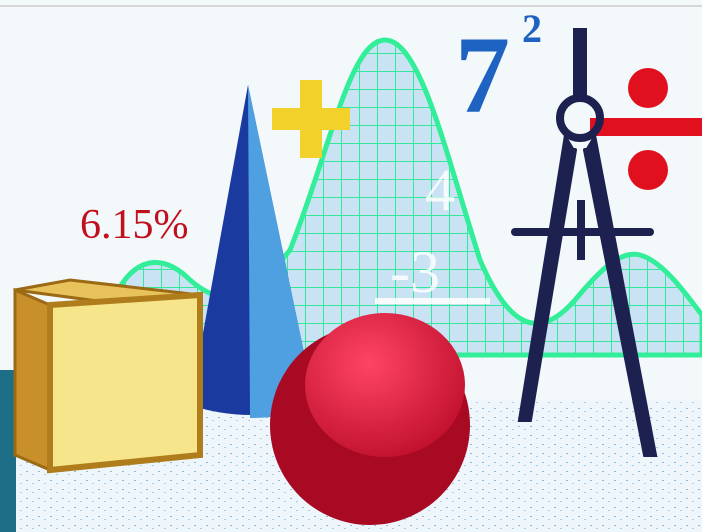 The image size is (702, 532). What do you see at coordinates (311, 119) in the screenshot?
I see `plus-sign` at bounding box center [311, 119].